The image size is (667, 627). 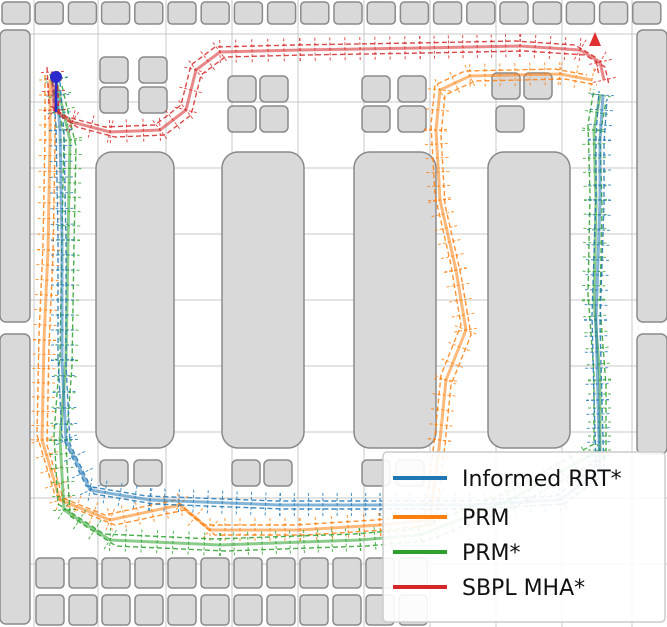 I want to click on wall-left-upper, so click(x=15, y=176).